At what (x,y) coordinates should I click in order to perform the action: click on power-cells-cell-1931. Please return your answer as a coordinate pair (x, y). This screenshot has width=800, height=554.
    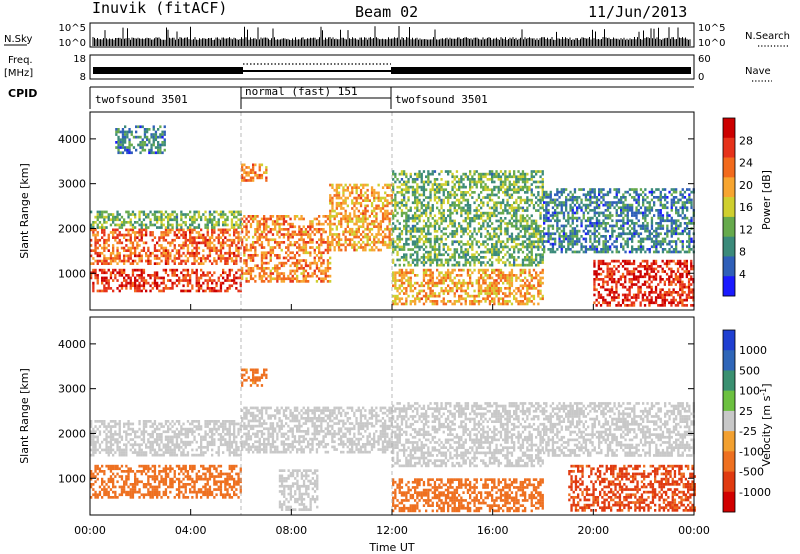
    Looking at the image, I should click on (339, 185).